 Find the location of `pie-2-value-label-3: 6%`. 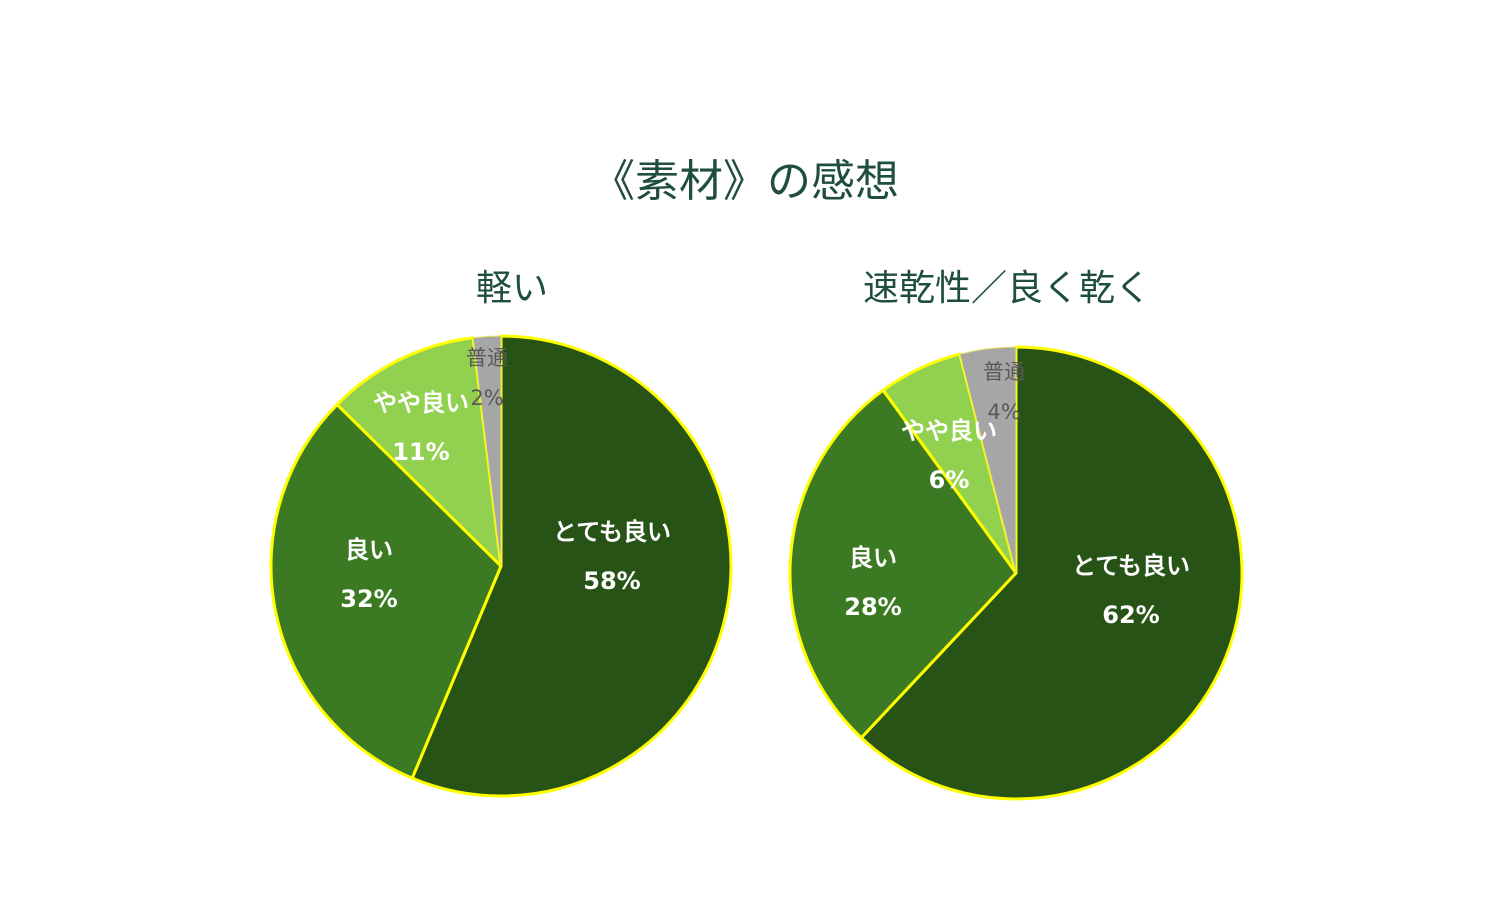

pie-2-value-label-3: 6% is located at coordinates (949, 480).